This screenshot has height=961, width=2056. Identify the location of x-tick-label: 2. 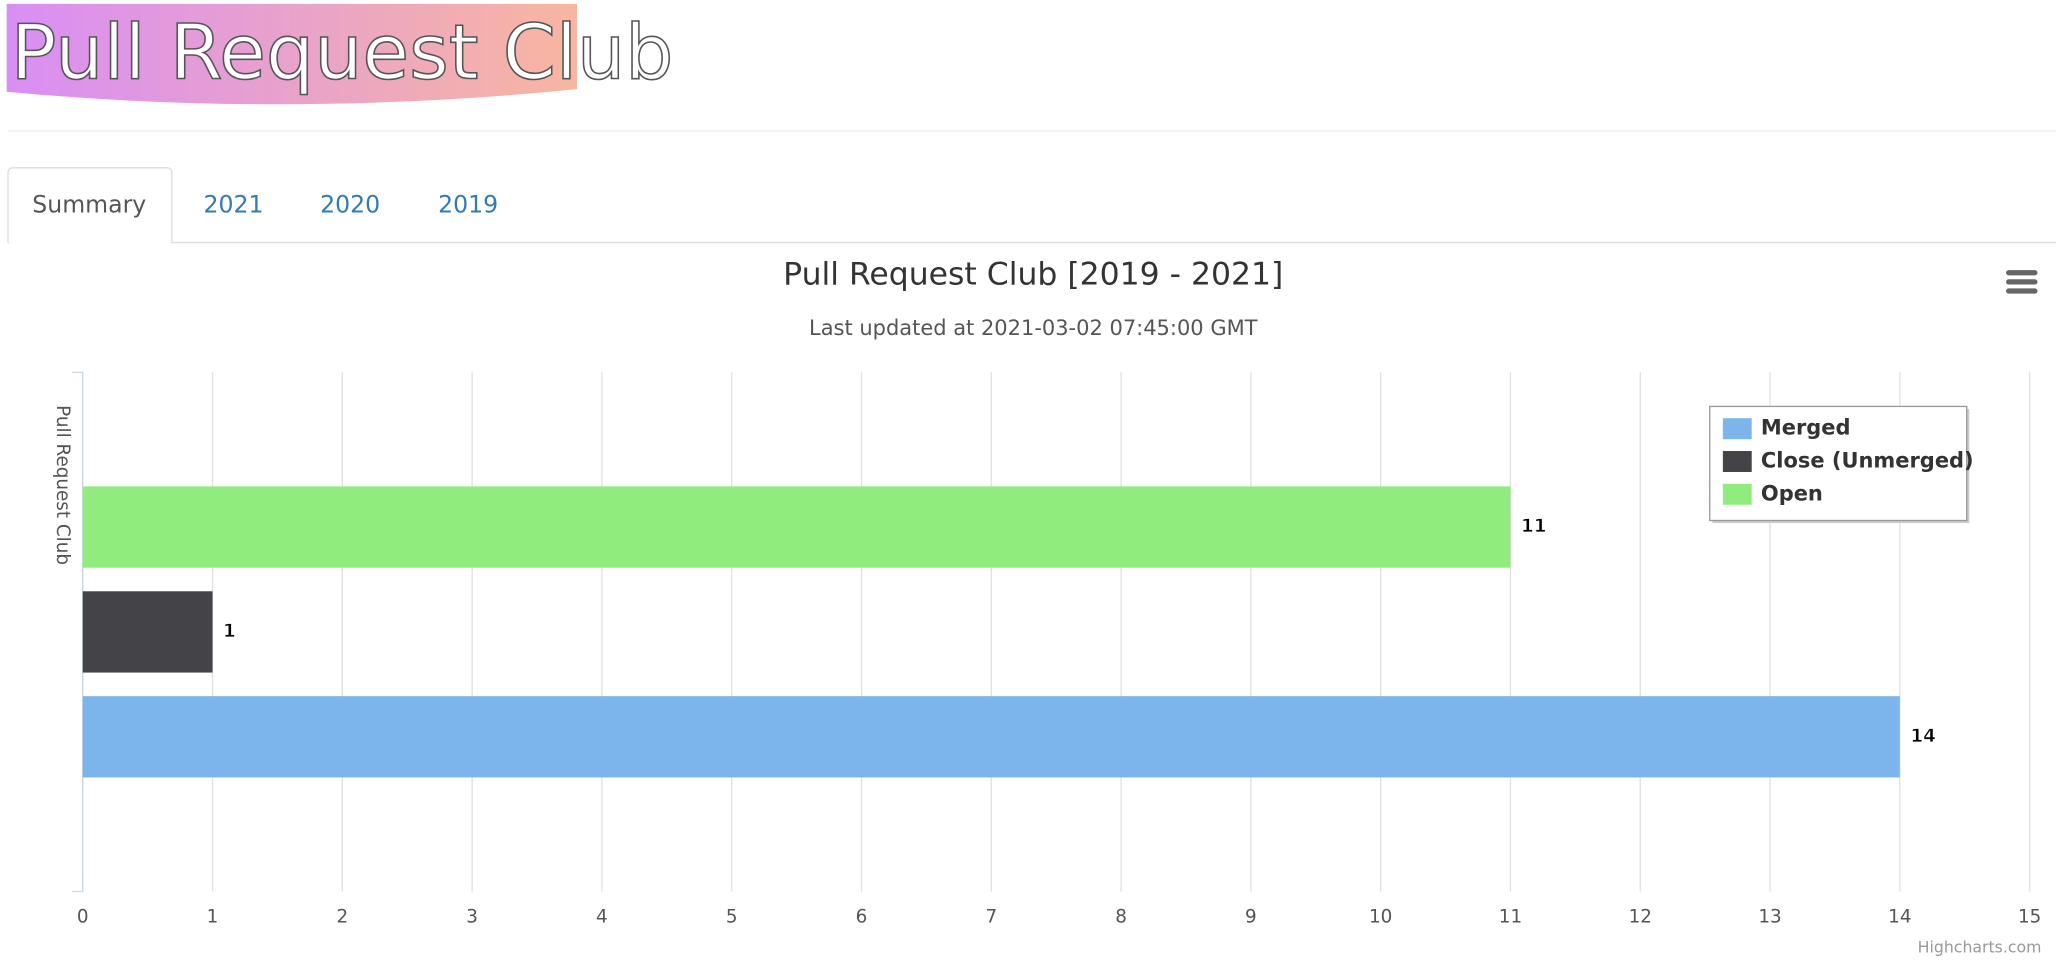
(342, 917).